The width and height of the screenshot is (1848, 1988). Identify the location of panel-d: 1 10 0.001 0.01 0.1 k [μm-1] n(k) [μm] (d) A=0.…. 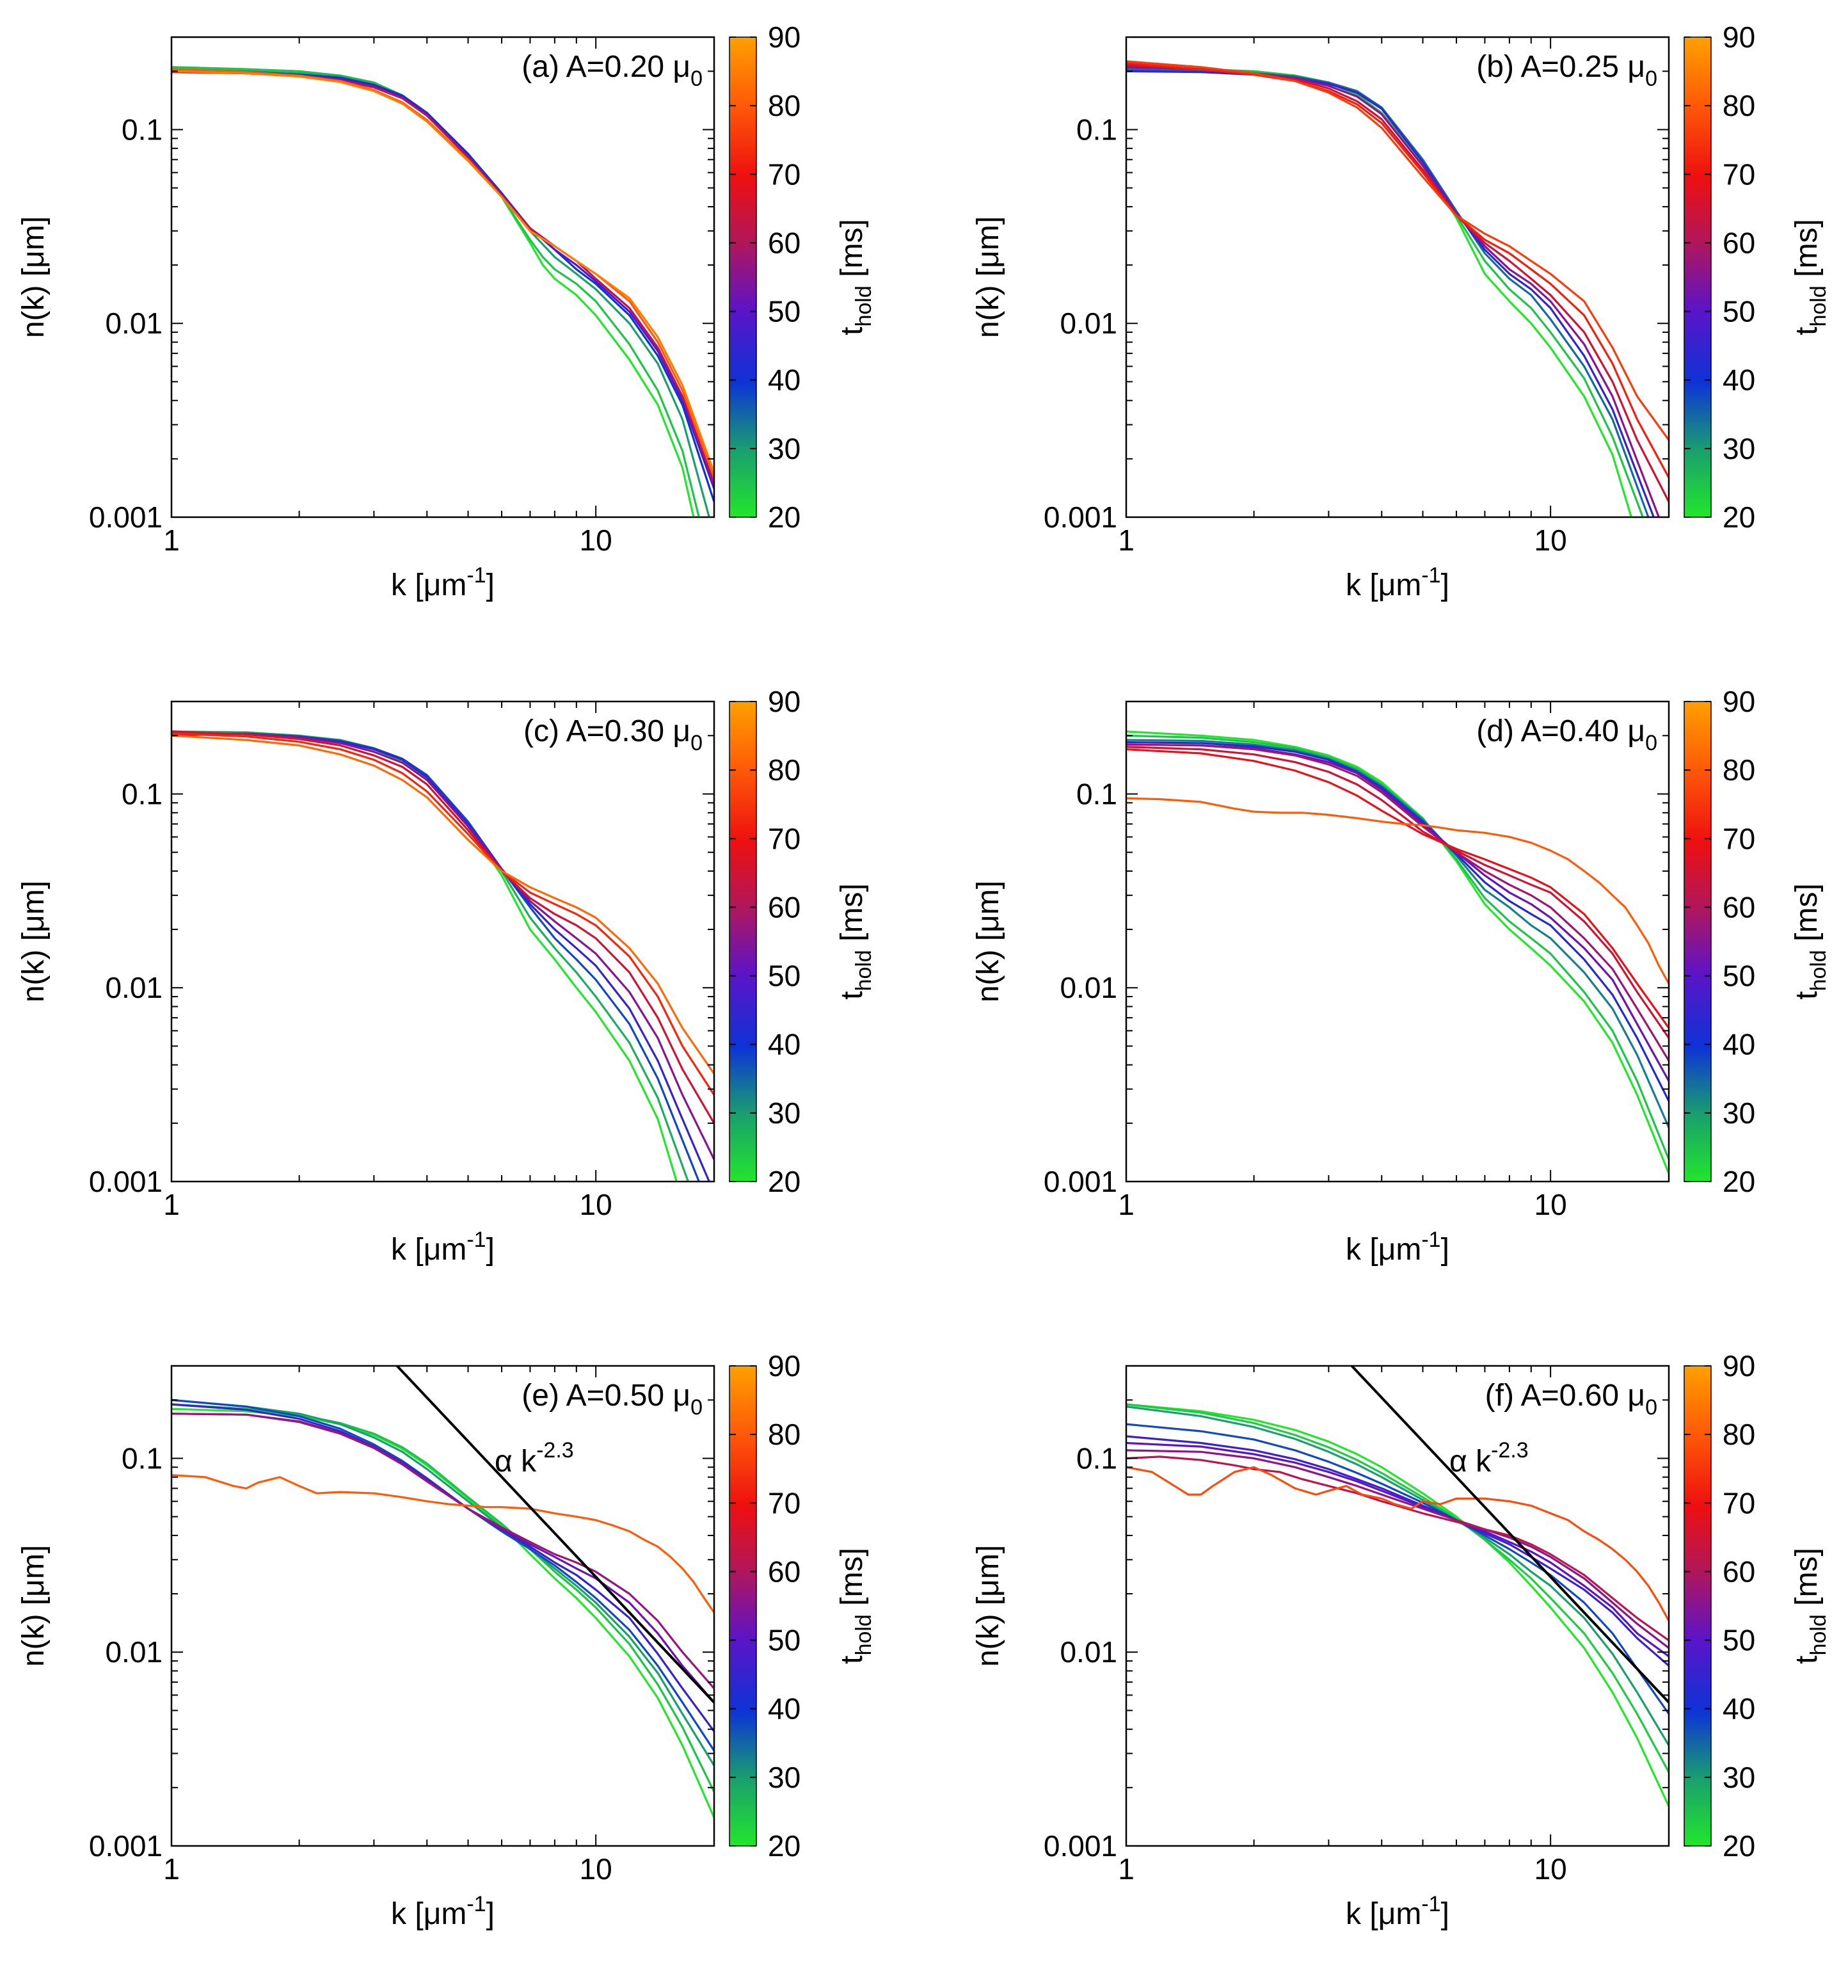
(1401, 976).